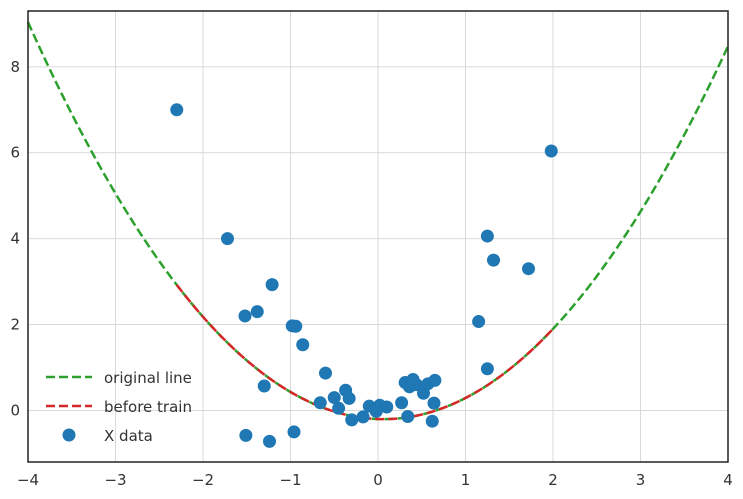 Image resolution: width=743 pixels, height=499 pixels. Describe the element at coordinates (378, 480) in the screenshot. I see `x-tick-label: 0` at that location.